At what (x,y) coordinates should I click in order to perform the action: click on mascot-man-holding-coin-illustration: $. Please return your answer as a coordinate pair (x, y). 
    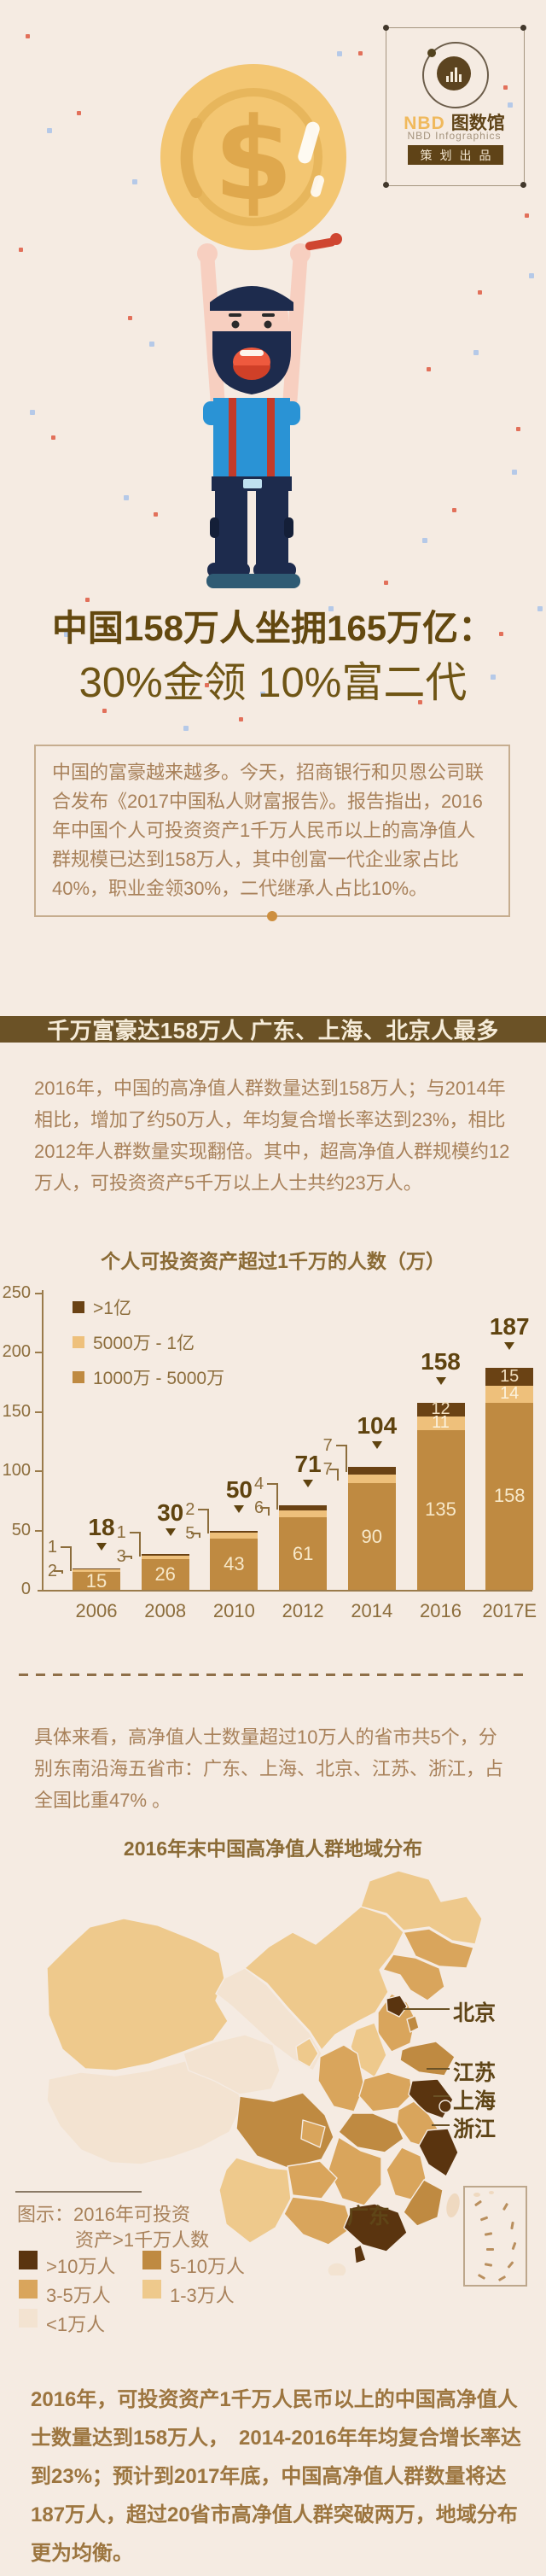
    Looking at the image, I should click on (253, 326).